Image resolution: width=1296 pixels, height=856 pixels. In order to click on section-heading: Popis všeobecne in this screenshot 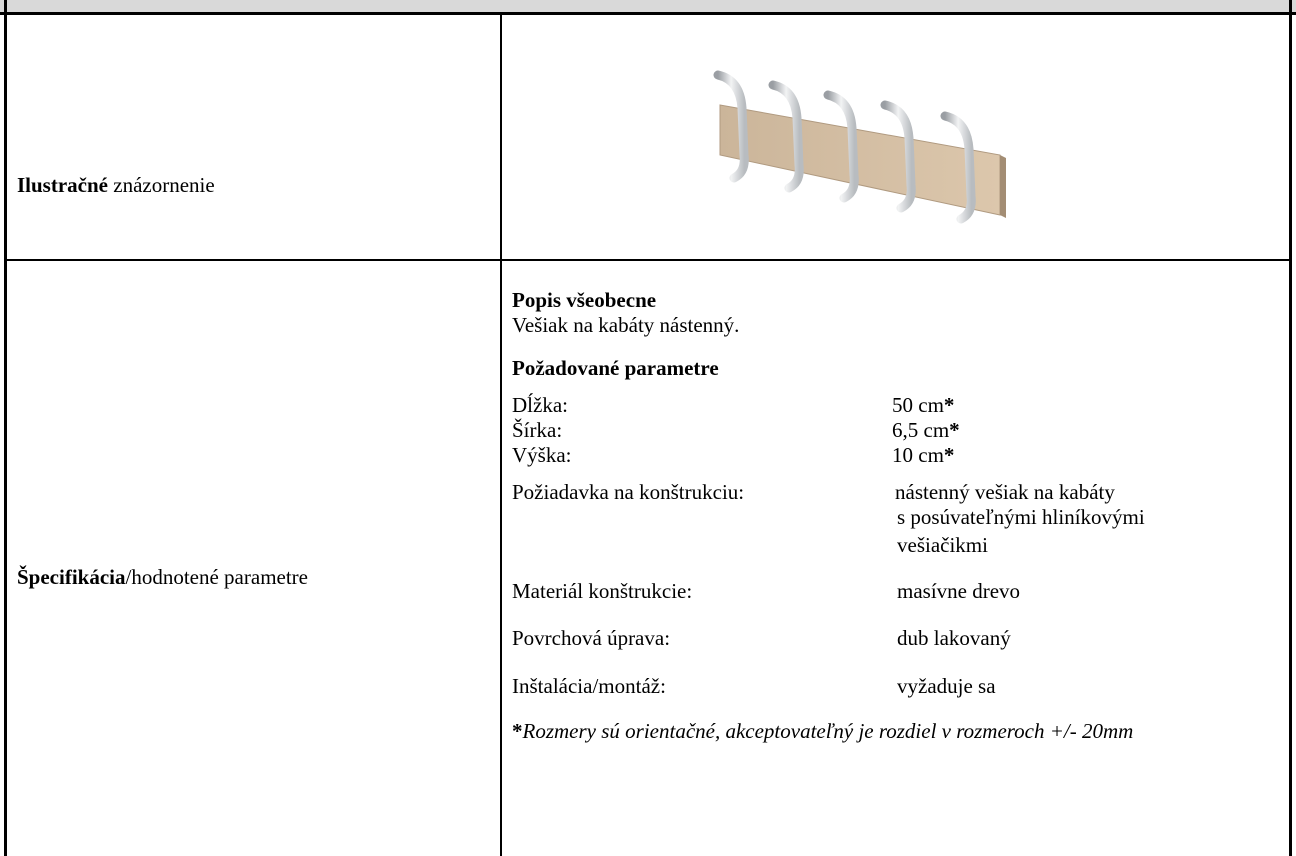, I will do `click(584, 300)`.